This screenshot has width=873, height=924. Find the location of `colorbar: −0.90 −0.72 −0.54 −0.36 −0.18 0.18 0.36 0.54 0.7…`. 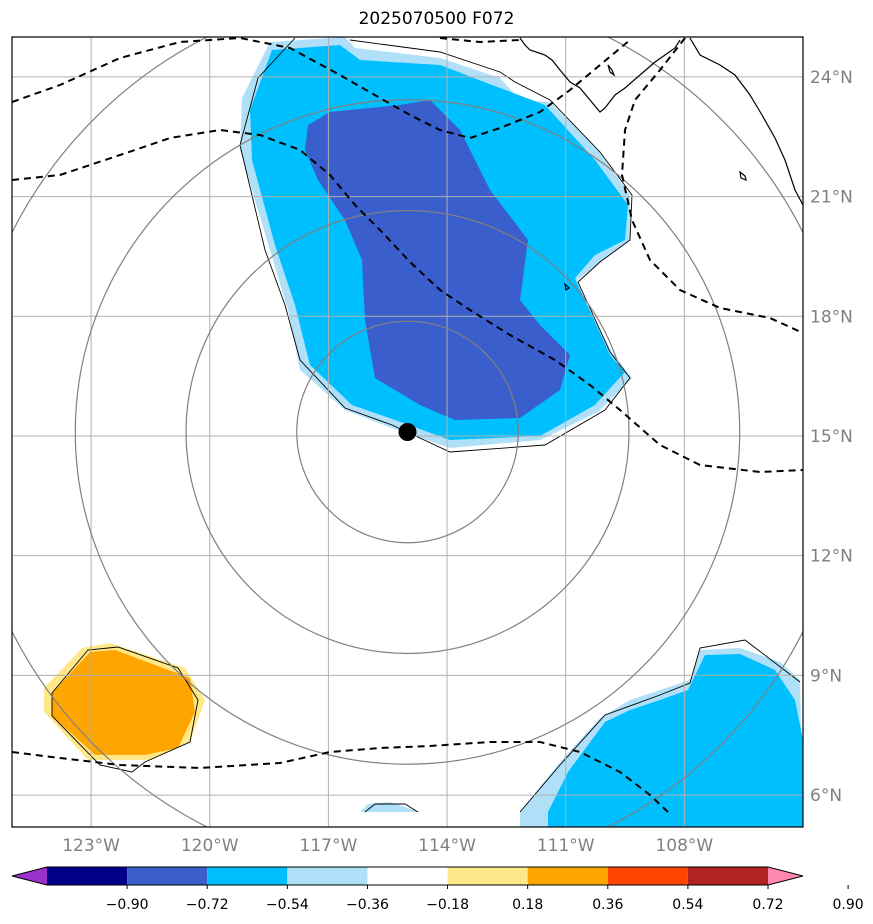

colorbar: −0.90 −0.72 −0.54 −0.36 −0.18 0.18 0.36 0.54 0.7… is located at coordinates (437, 889).